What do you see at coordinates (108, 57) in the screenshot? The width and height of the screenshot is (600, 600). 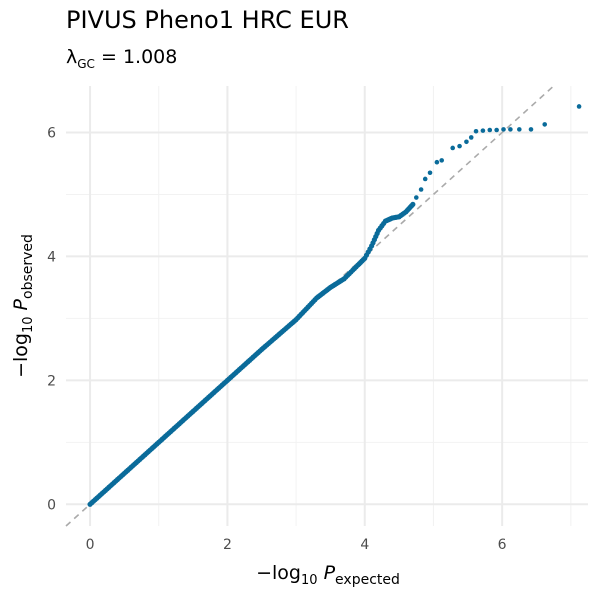 I see `equals-sign: =` at bounding box center [108, 57].